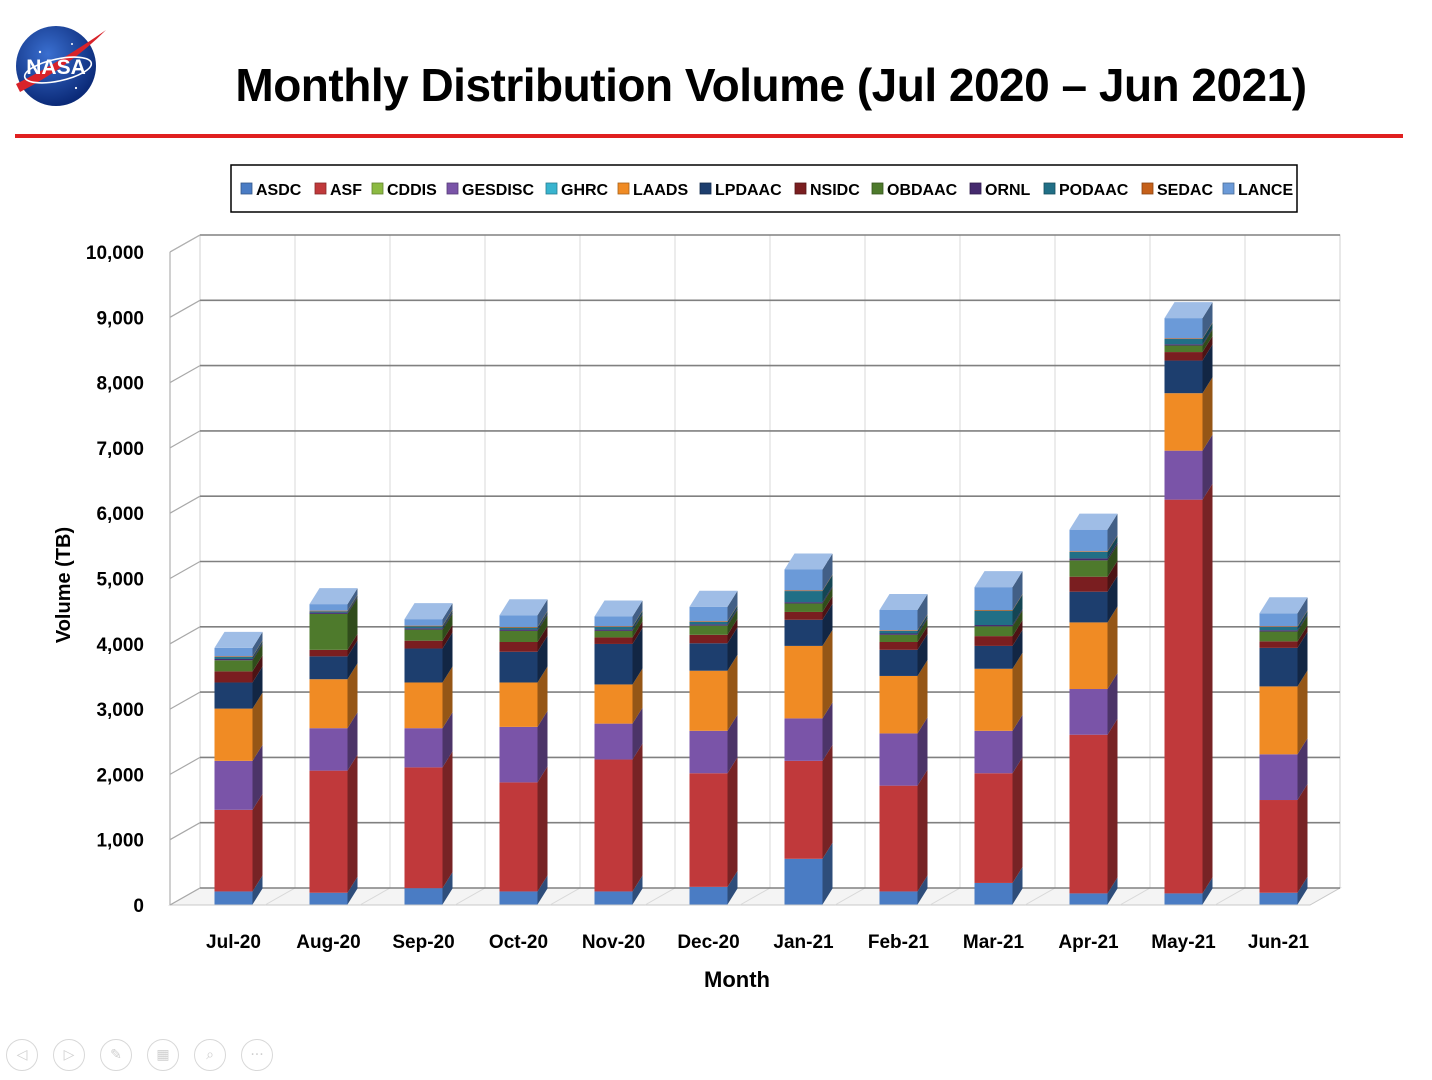 Image resolution: width=1432 pixels, height=1080 pixels. I want to click on legend-swatch-LAADS, so click(623, 188).